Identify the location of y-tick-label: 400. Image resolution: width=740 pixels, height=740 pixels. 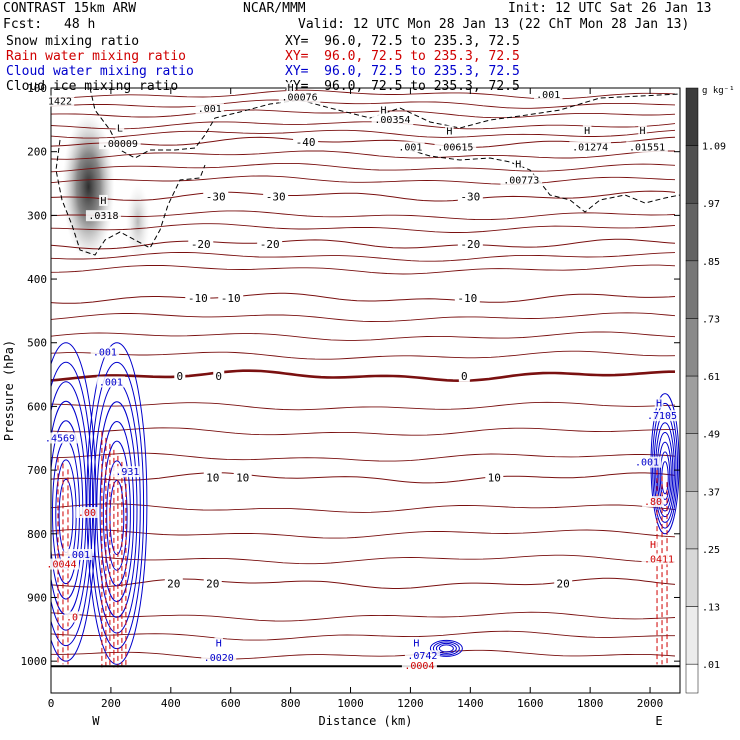
(37, 279).